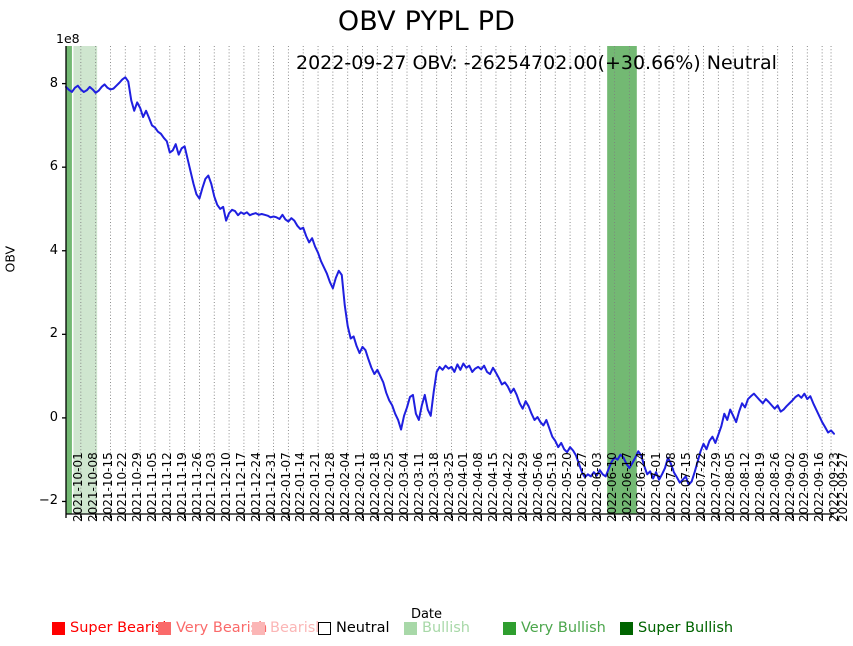  What do you see at coordinates (537, 487) in the screenshot?
I see `x-tick-label-31: 2022-05-06` at bounding box center [537, 487].